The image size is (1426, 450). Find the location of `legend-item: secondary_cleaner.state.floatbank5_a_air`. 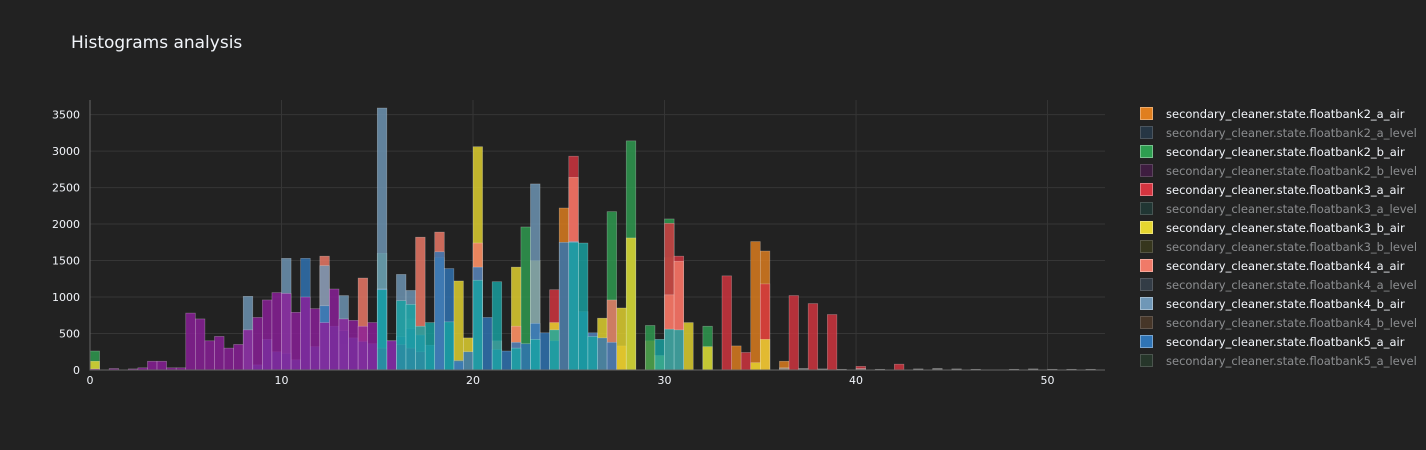

legend-item: secondary_cleaner.state.floatbank5_a_air is located at coordinates (1283, 341).